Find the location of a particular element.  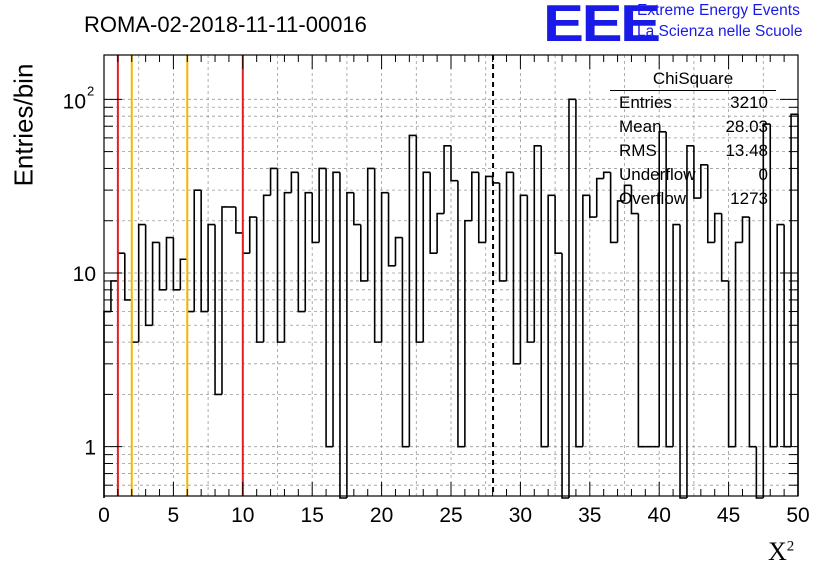

logo-line-1: Extreme Energy Events is located at coordinates (718, 10).